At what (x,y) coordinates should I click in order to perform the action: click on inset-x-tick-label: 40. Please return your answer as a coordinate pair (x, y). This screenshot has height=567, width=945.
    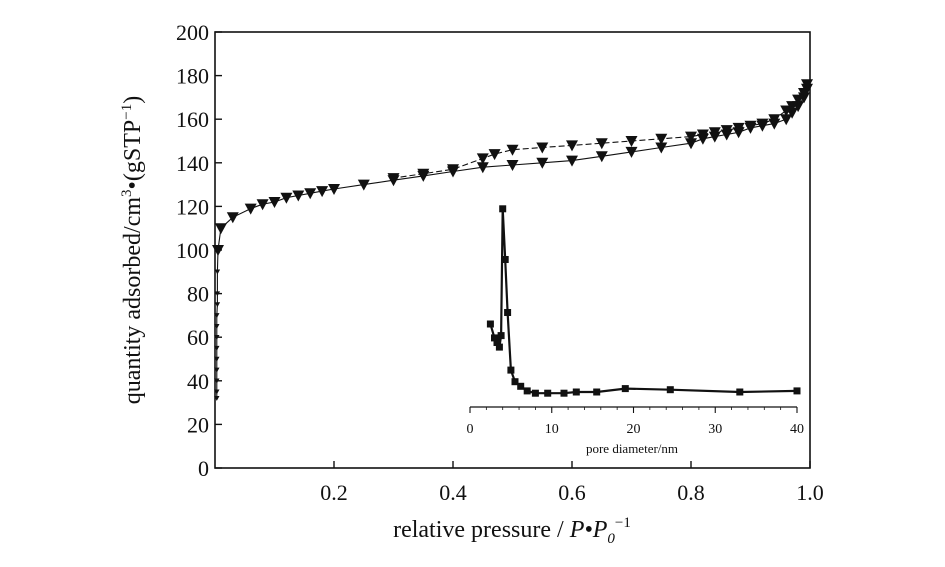
    Looking at the image, I should click on (797, 429).